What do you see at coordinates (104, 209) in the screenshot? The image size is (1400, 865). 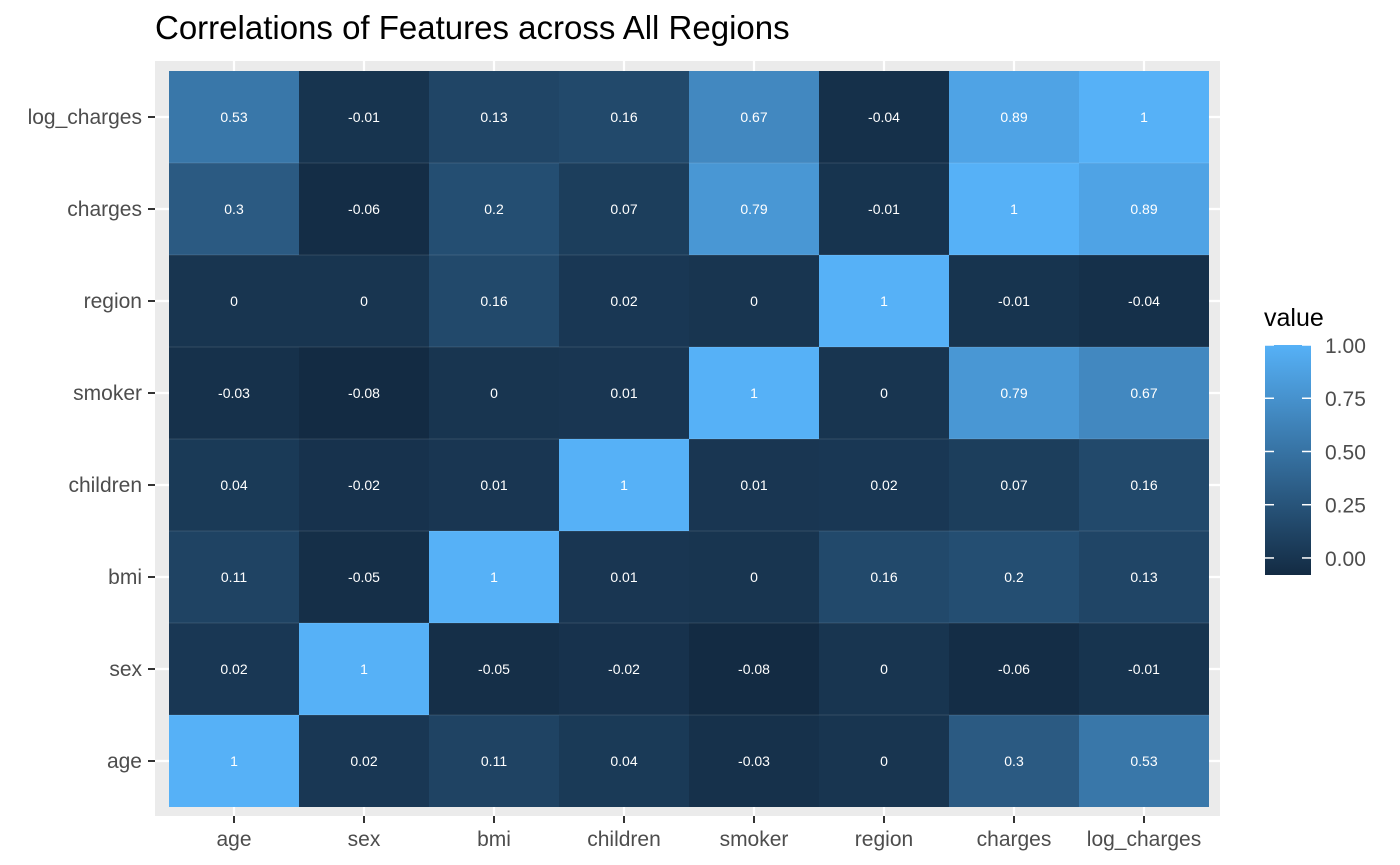 I see `y-tick-label: charges` at bounding box center [104, 209].